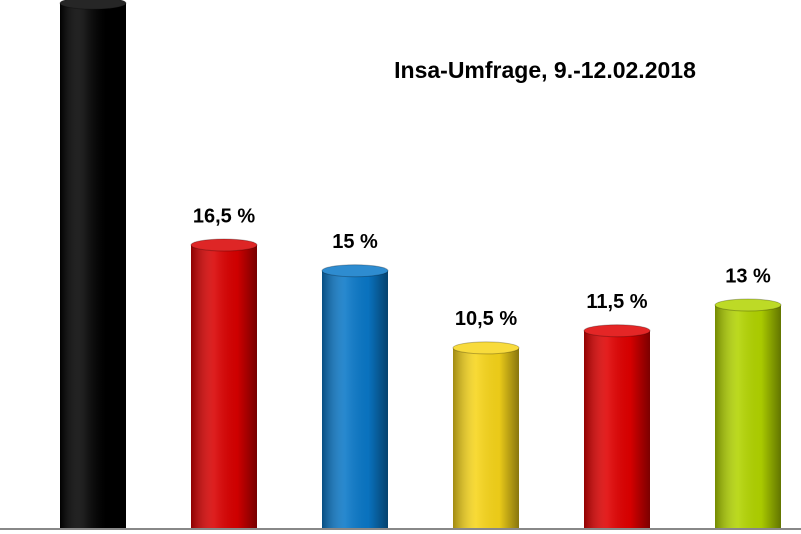 The image size is (801, 534). What do you see at coordinates (748, 276) in the screenshot?
I see `value-label: 13 %` at bounding box center [748, 276].